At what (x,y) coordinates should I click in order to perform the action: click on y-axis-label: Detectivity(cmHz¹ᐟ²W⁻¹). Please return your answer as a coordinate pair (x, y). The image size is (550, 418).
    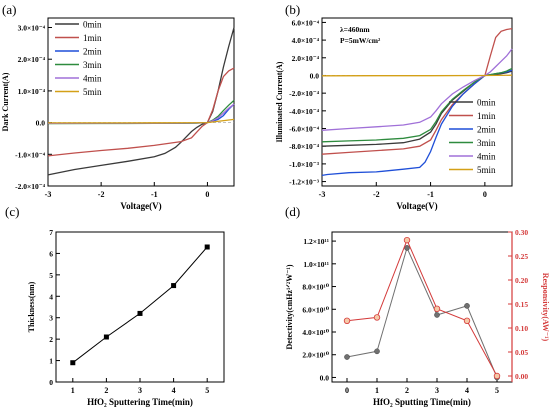
    Looking at the image, I should click on (289, 306).